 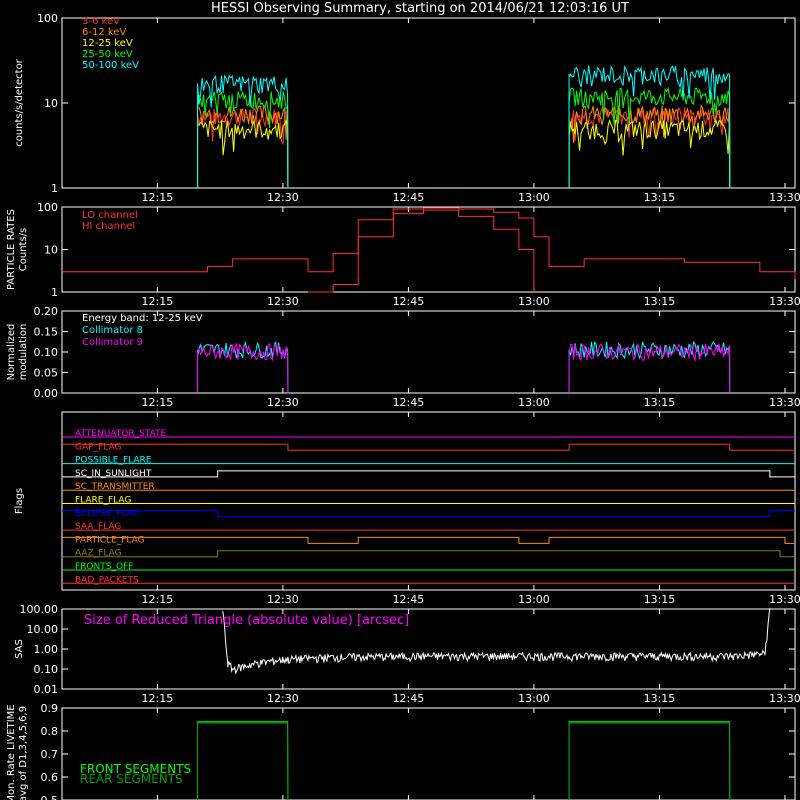 I want to click on flag-label: ECLIPSE_FLAG, so click(x=107, y=514).